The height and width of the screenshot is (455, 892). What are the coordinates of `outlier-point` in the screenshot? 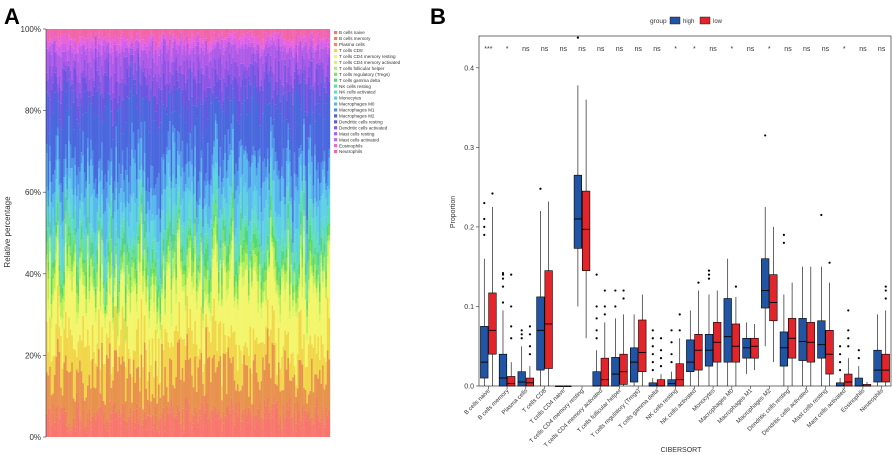 It's located at (885, 298).